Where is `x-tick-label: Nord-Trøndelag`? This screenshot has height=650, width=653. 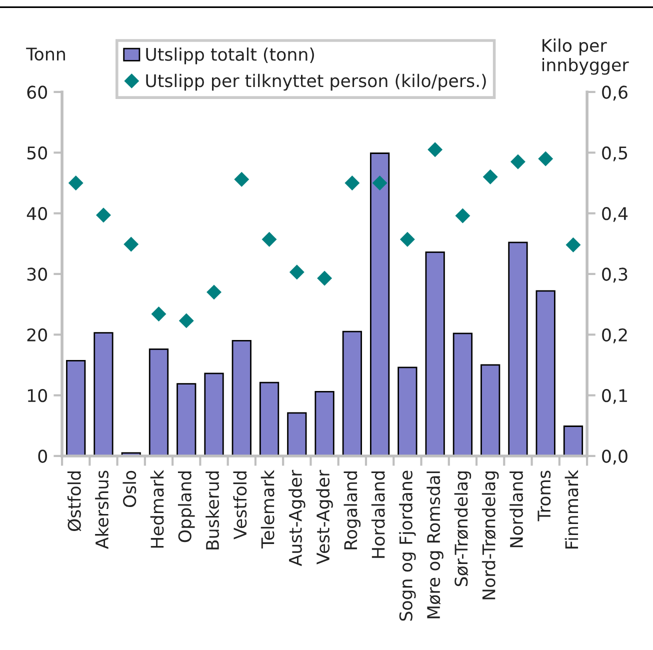 x-tick-label: Nord-Trøndelag is located at coordinates (490, 535).